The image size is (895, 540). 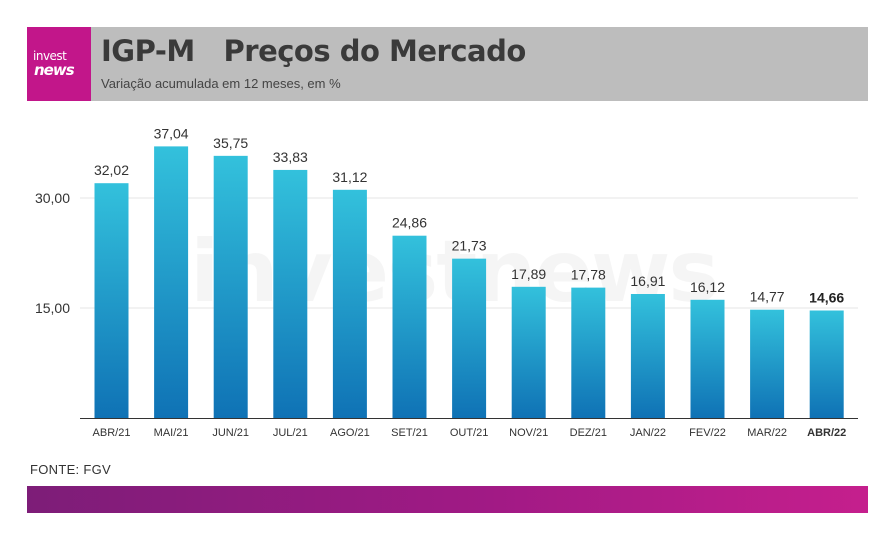 I want to click on x-tick-label: MAR/22, so click(x=767, y=433).